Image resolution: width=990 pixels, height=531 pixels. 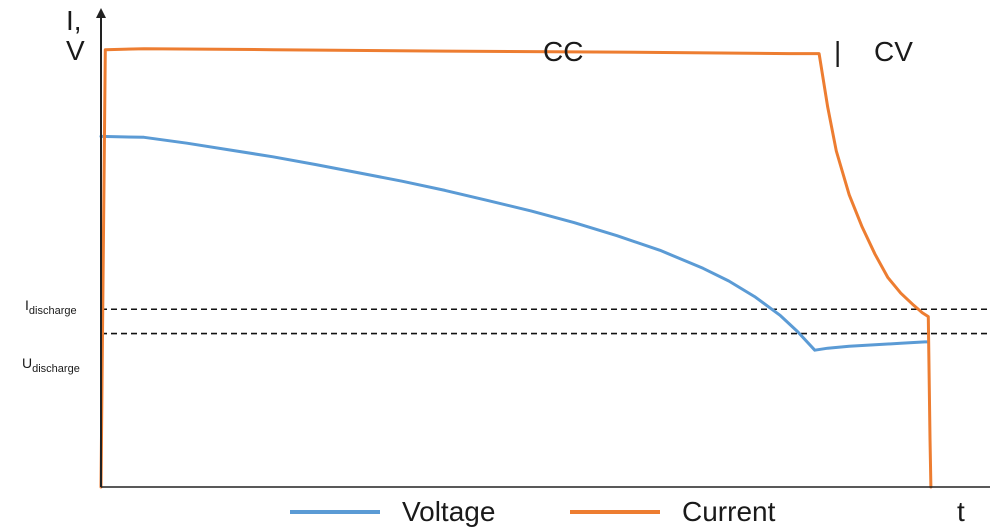 I want to click on legend-voltage-label: Voltage, so click(x=449, y=511).